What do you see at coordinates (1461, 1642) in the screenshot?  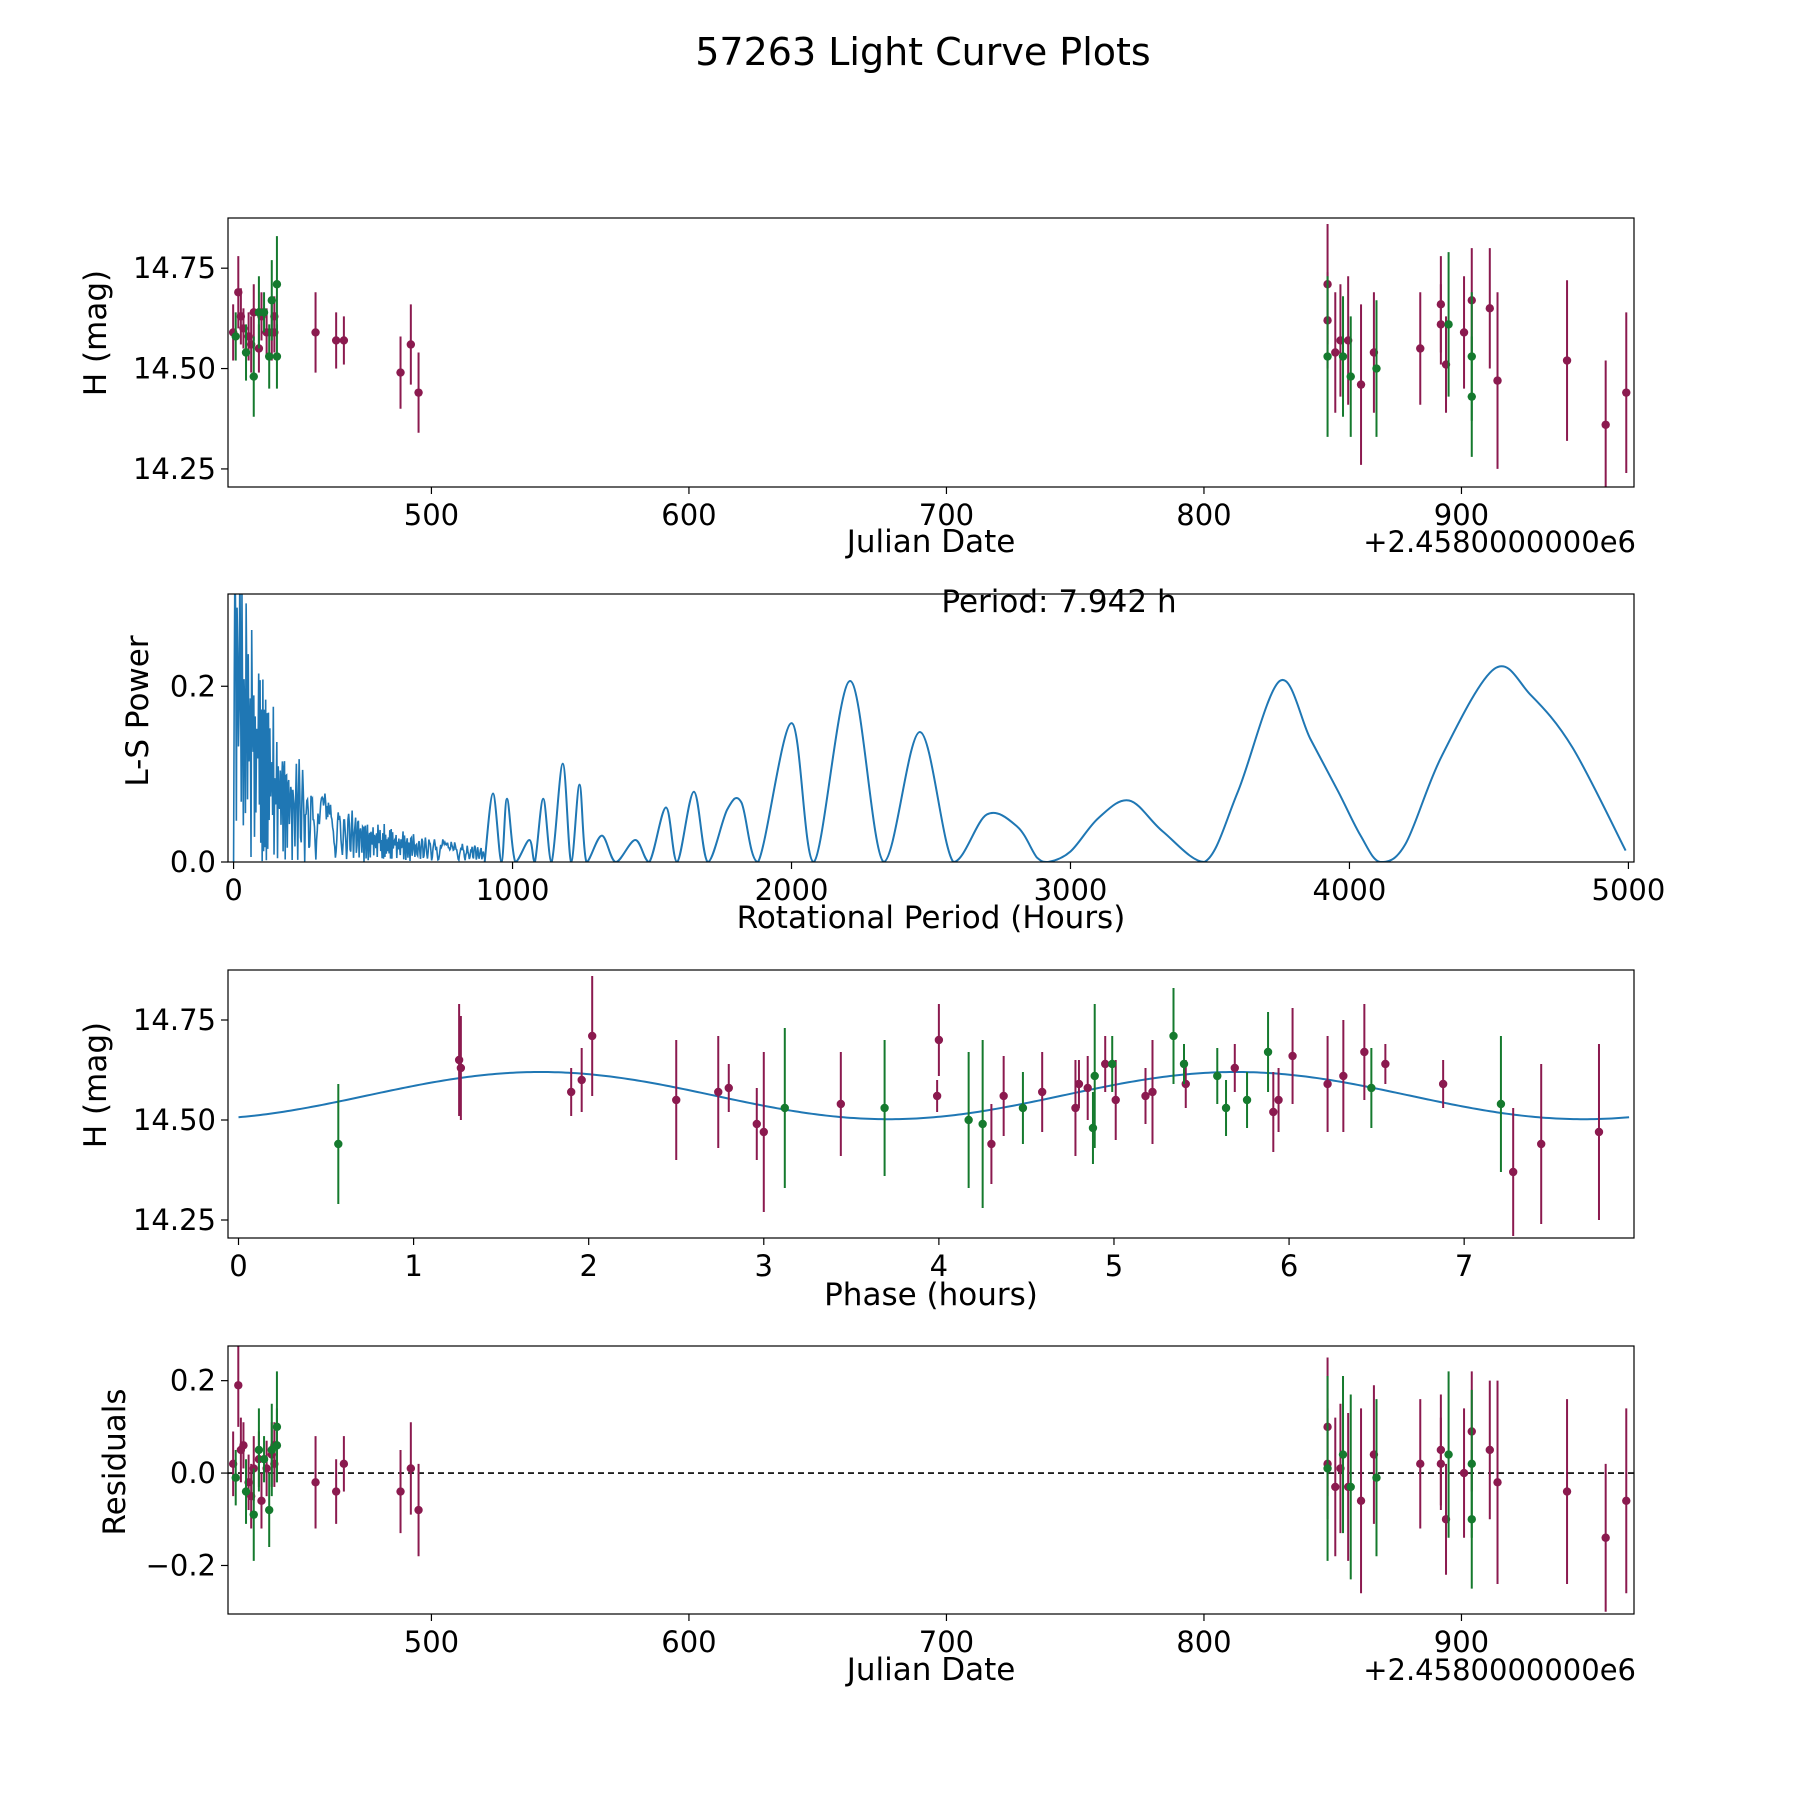 I see `residuals-xtick-label: 900` at bounding box center [1461, 1642].